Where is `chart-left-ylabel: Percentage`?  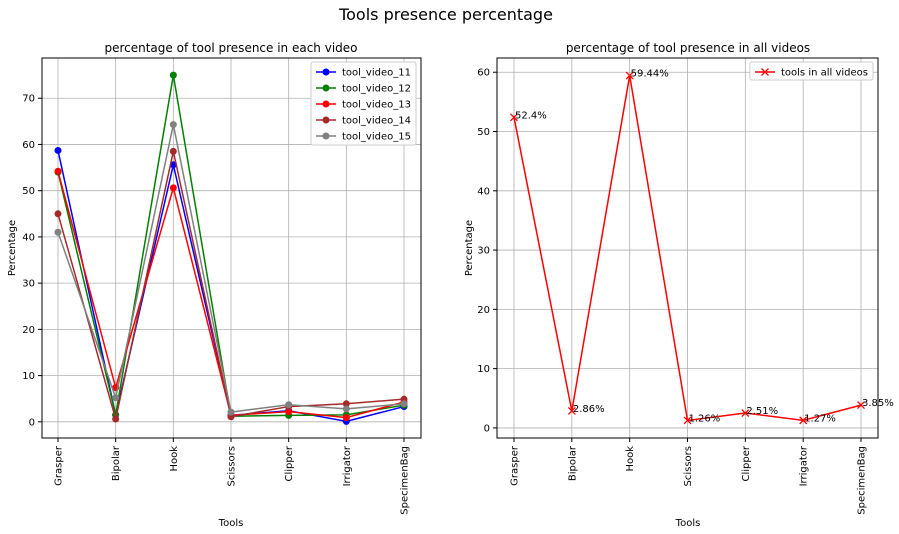 chart-left-ylabel: Percentage is located at coordinates (12, 248).